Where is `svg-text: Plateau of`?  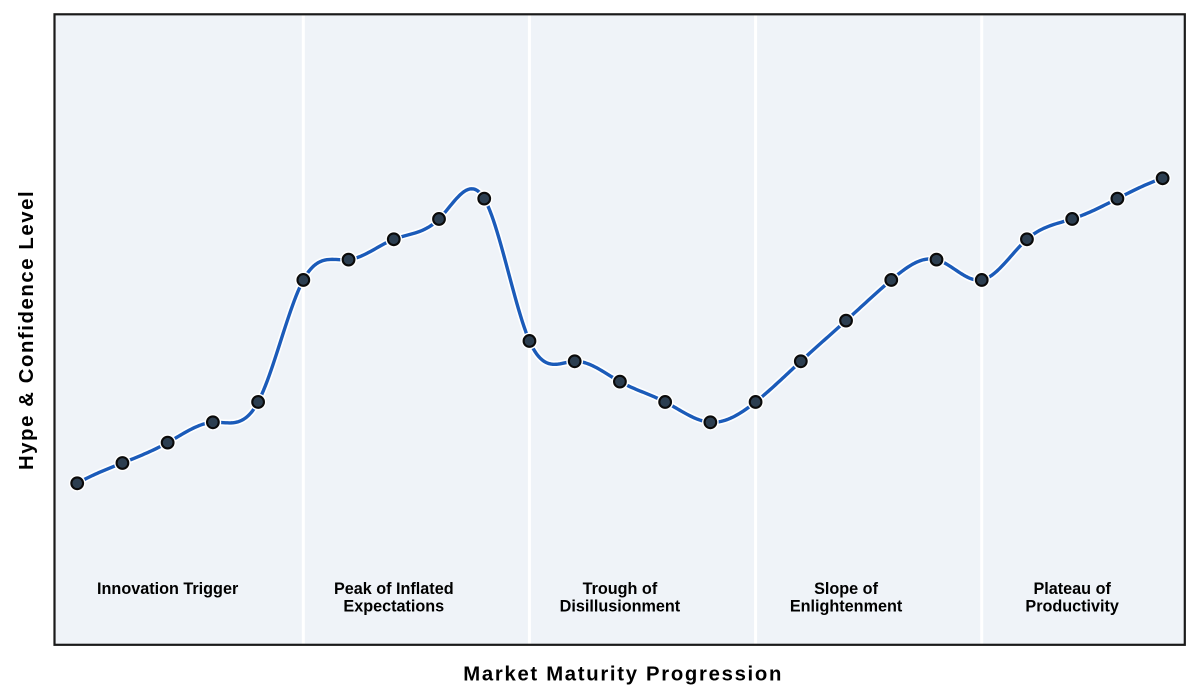 svg-text: Plateau of is located at coordinates (1072, 589).